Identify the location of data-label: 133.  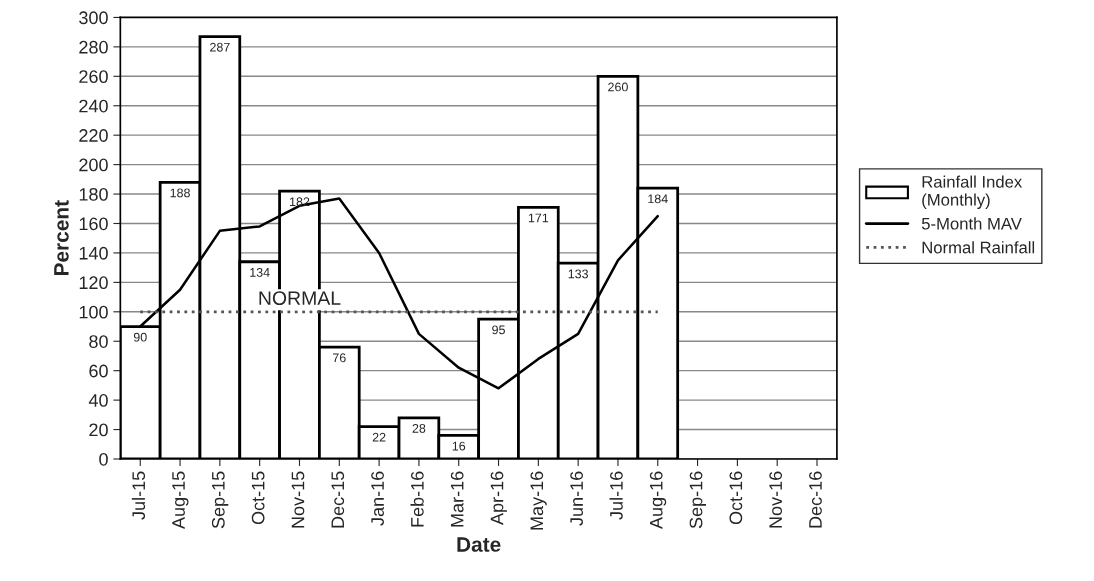
(578, 274).